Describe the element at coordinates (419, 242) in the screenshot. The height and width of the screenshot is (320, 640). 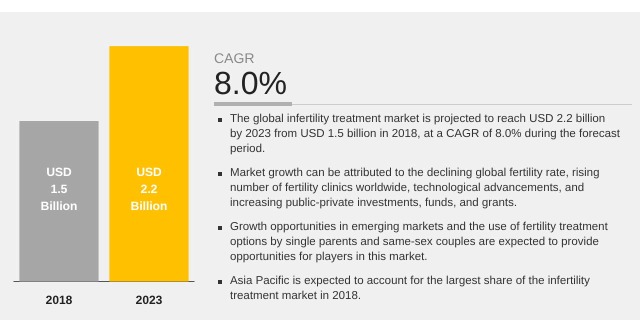
I see `text: Growth opportunities in emerging markets and the use of fertility treatment options by single parents and same-sex couples are expected to provide opportunities for players in this market.` at that location.